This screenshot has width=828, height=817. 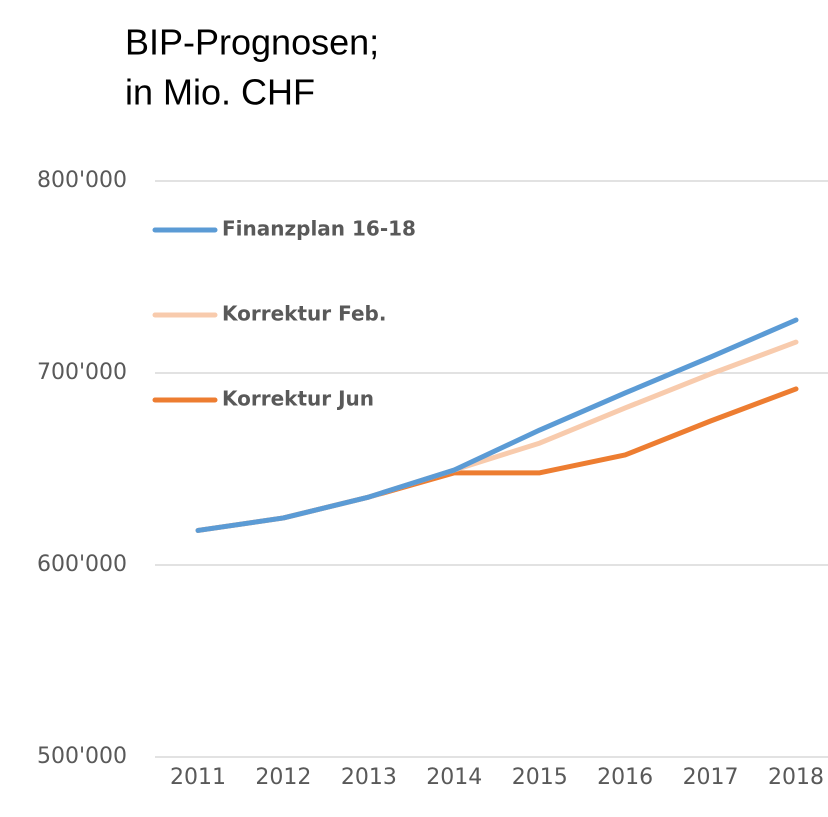 What do you see at coordinates (319, 229) in the screenshot?
I see `legend-label: Finanzplan 16-18` at bounding box center [319, 229].